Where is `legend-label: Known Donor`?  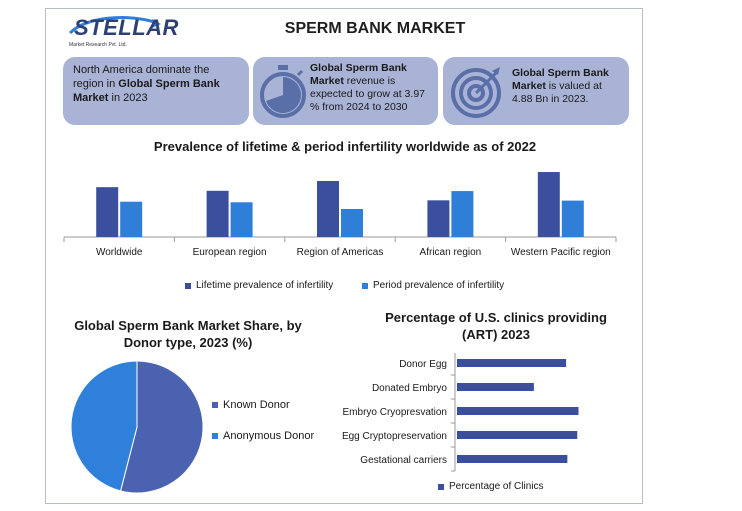
legend-label: Known Donor is located at coordinates (256, 405).